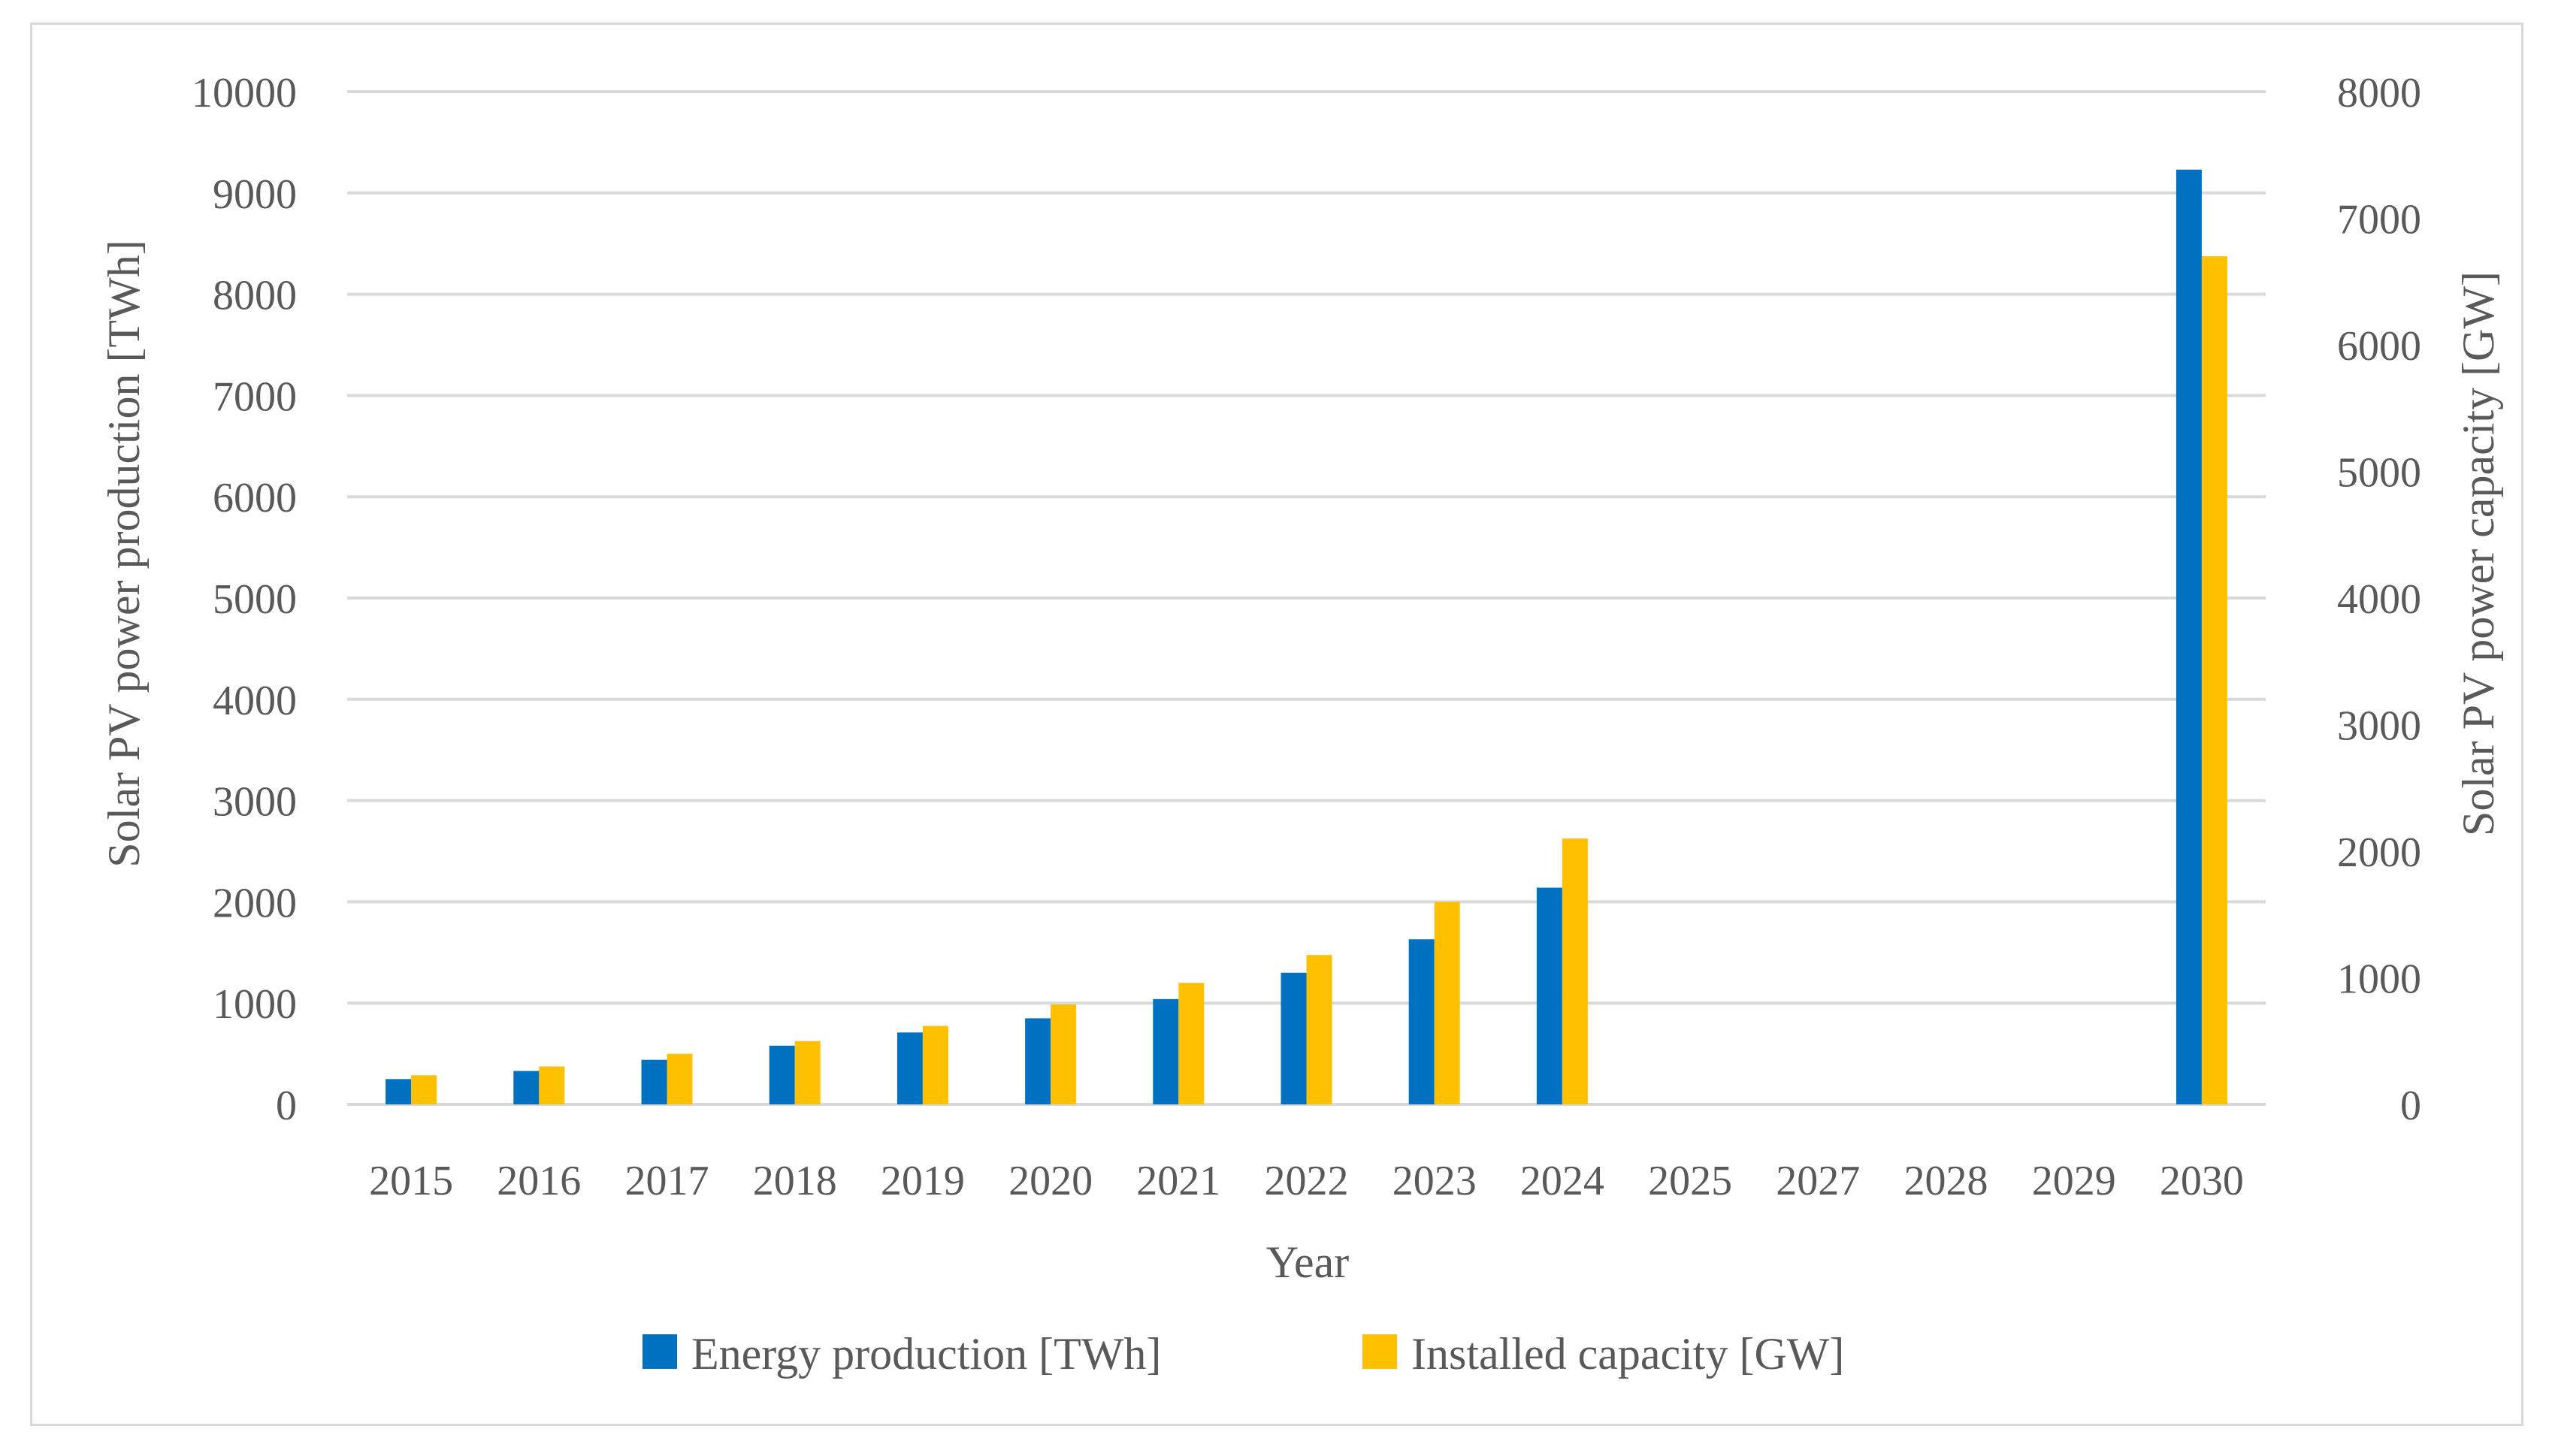  Describe the element at coordinates (2379, 473) in the screenshot. I see `right-tick-label: 5000` at that location.